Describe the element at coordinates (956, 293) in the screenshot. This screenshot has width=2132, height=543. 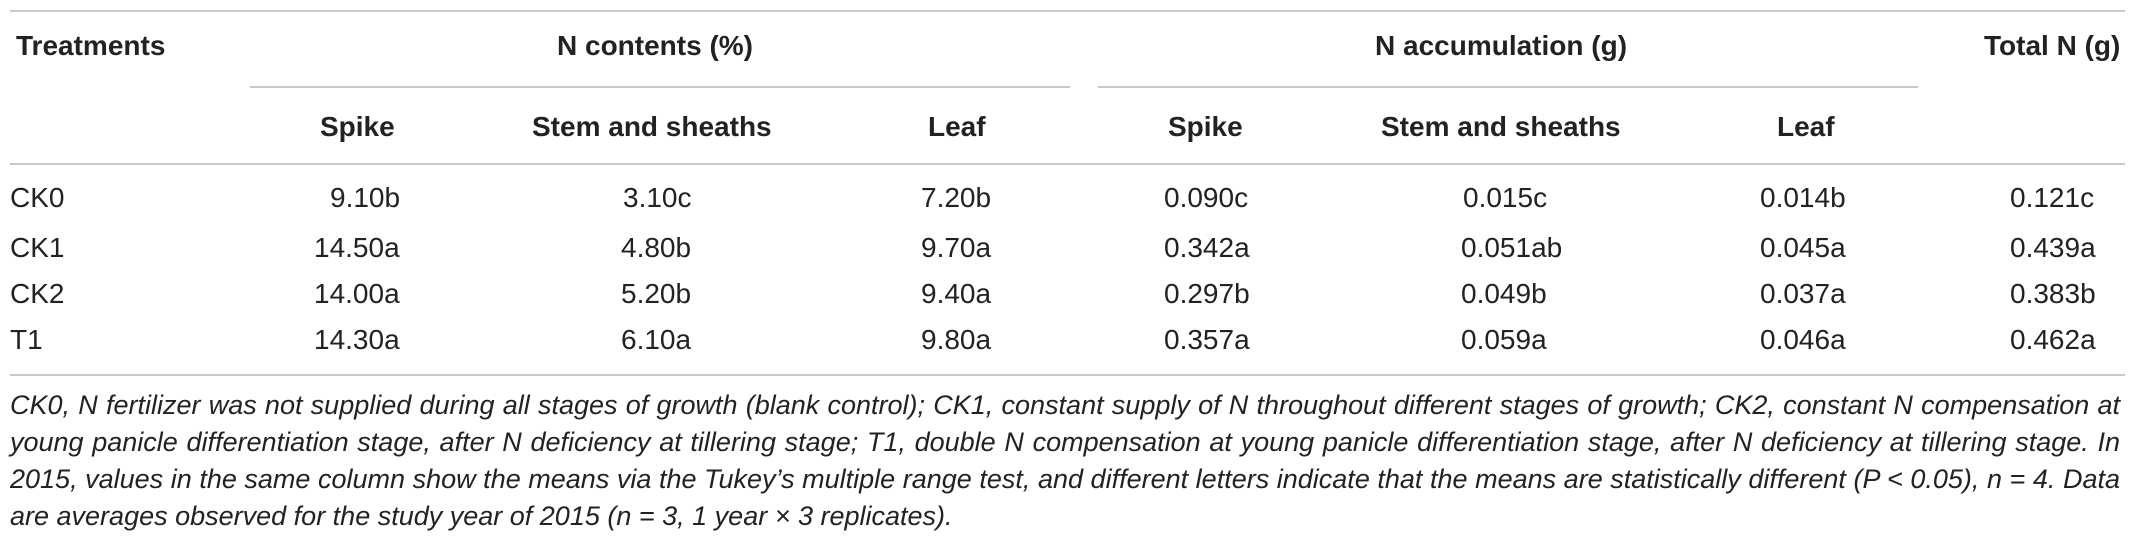
I see `cell-leaf-content: 9.40a` at that location.